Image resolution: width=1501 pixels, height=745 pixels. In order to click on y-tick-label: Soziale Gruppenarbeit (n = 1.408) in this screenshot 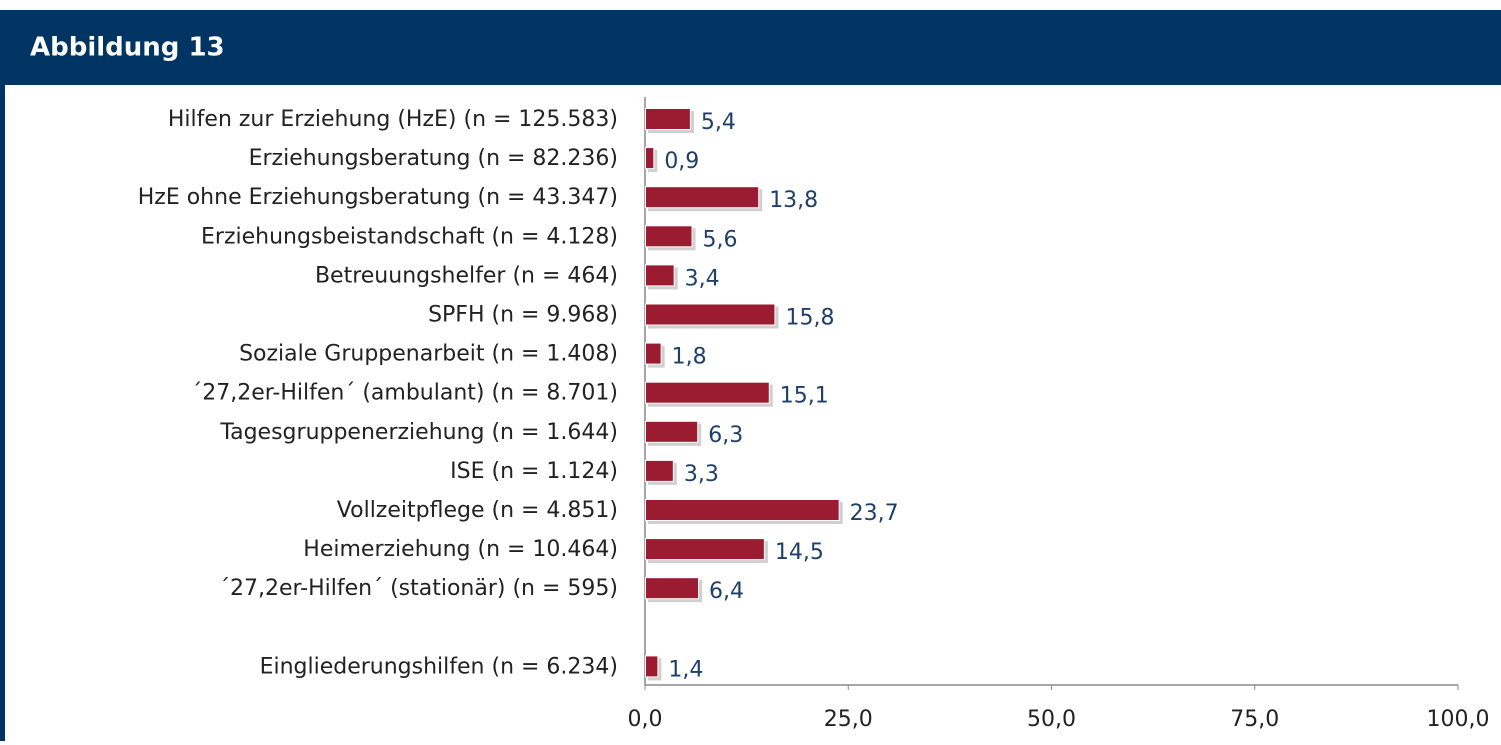, I will do `click(428, 354)`.